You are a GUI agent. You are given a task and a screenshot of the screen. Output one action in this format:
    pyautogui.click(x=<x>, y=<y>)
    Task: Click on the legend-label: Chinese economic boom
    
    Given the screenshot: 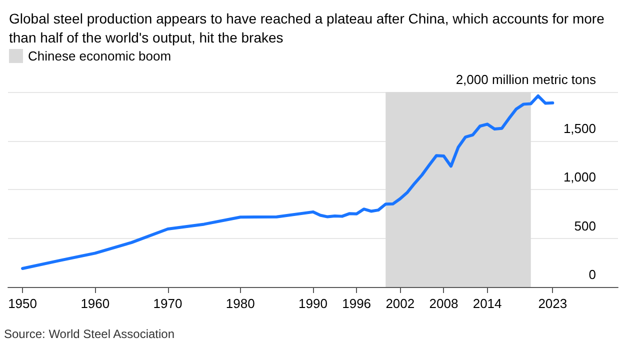 What is the action you would take?
    pyautogui.click(x=100, y=56)
    